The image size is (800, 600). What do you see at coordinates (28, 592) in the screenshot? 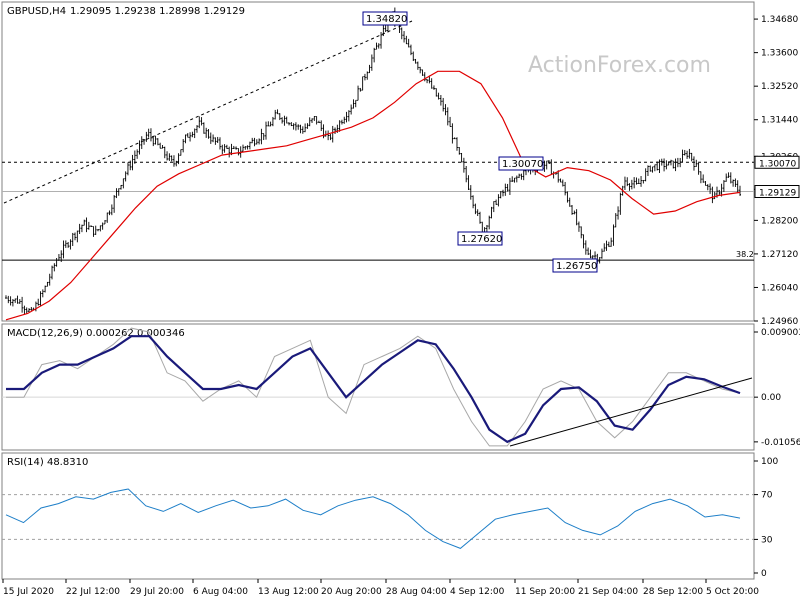
I see `xtick-label: 15 Jul 2020` at bounding box center [28, 592].